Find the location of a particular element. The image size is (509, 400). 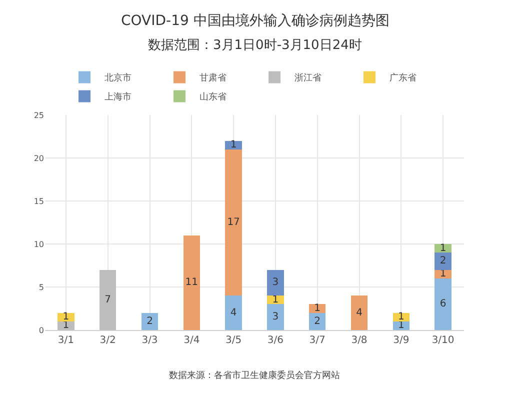

data-label: 7 is located at coordinates (108, 300).